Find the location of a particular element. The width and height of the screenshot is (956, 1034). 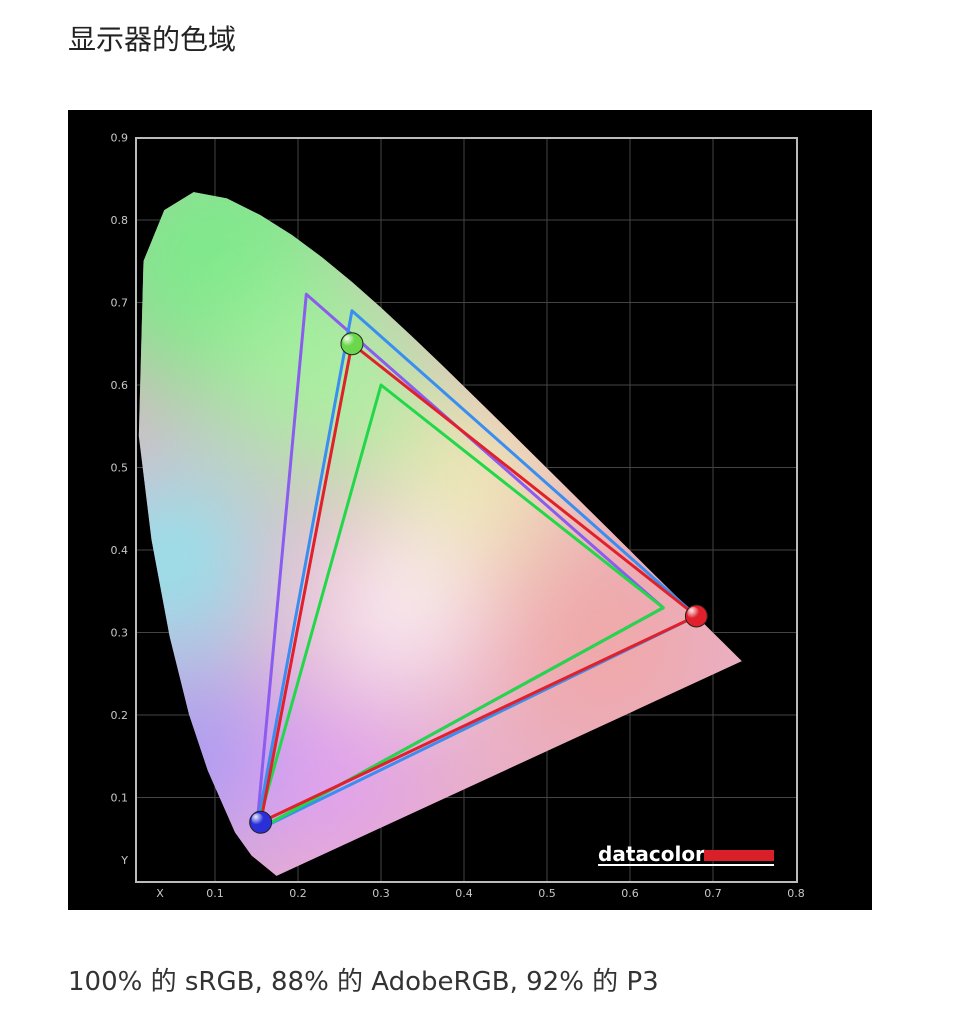

x-tick-label: 0.4 is located at coordinates (464, 893).